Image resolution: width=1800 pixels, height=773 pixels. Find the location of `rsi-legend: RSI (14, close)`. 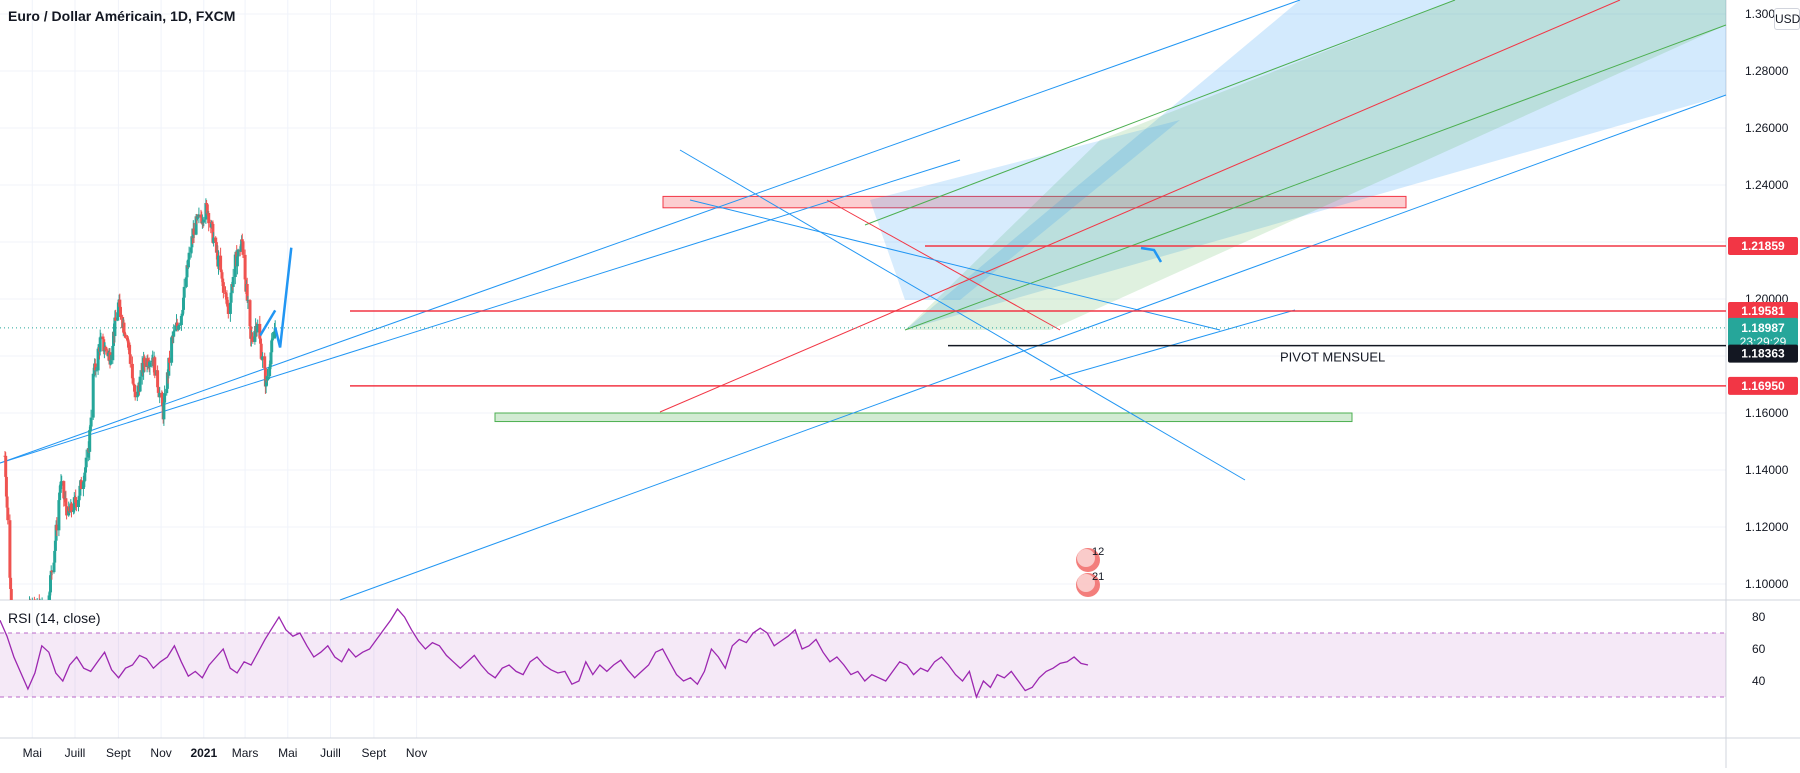

rsi-legend: RSI (14, close) is located at coordinates (54, 618).